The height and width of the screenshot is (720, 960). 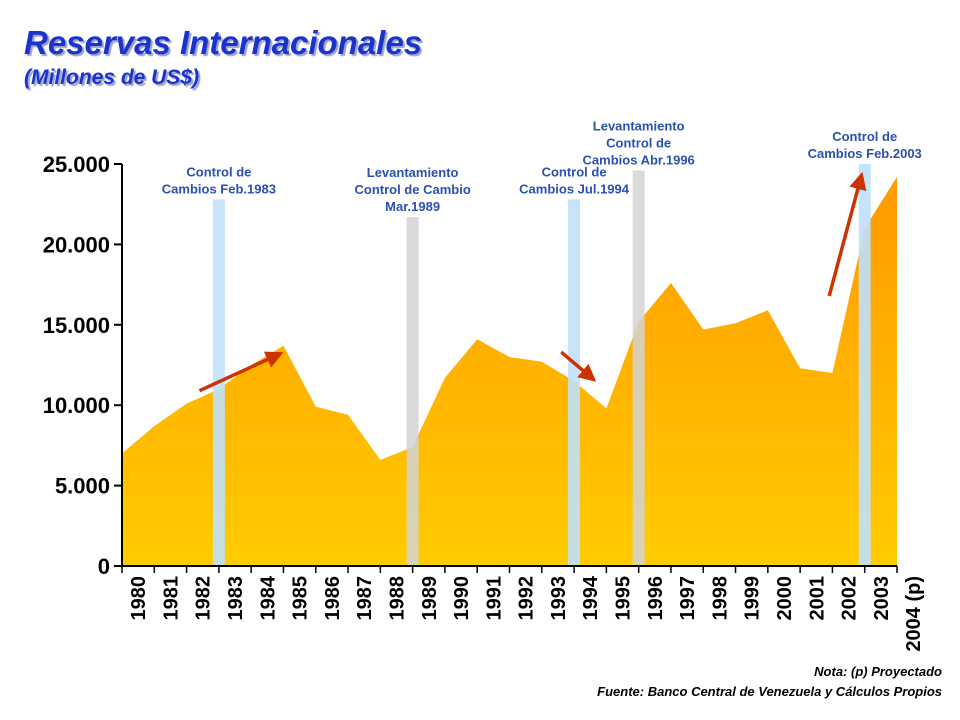 What do you see at coordinates (527, 598) in the screenshot?
I see `x-tick-label: 1992` at bounding box center [527, 598].